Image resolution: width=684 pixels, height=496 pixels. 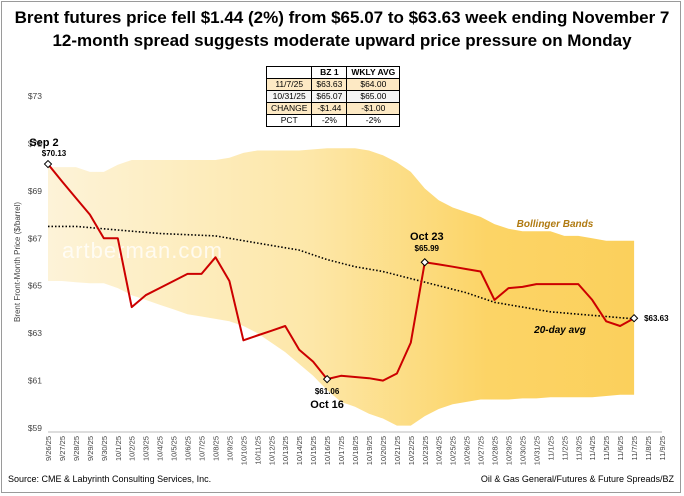 I want to click on x-tick-label: 10/8/25, so click(x=215, y=448).